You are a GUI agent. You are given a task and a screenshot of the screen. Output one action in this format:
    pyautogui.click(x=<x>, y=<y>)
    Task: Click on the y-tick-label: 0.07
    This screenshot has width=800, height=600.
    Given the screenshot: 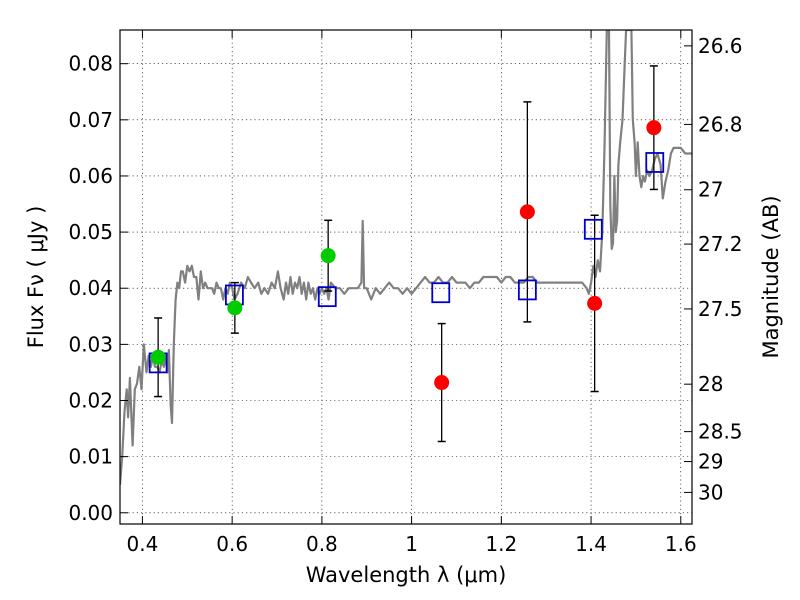 What is the action you would take?
    pyautogui.click(x=90, y=120)
    